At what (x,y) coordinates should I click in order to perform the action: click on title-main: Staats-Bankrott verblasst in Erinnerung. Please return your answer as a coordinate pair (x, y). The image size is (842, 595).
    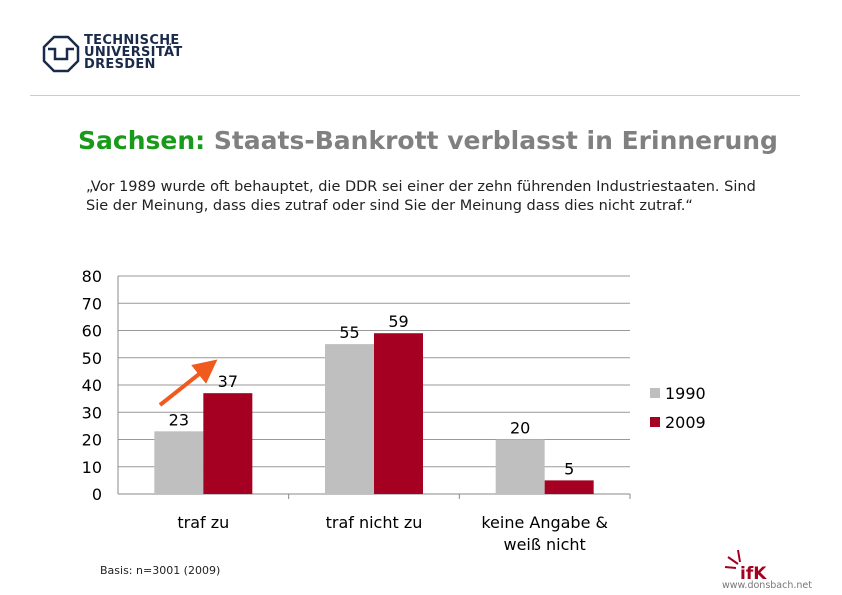
    Looking at the image, I should click on (495, 140).